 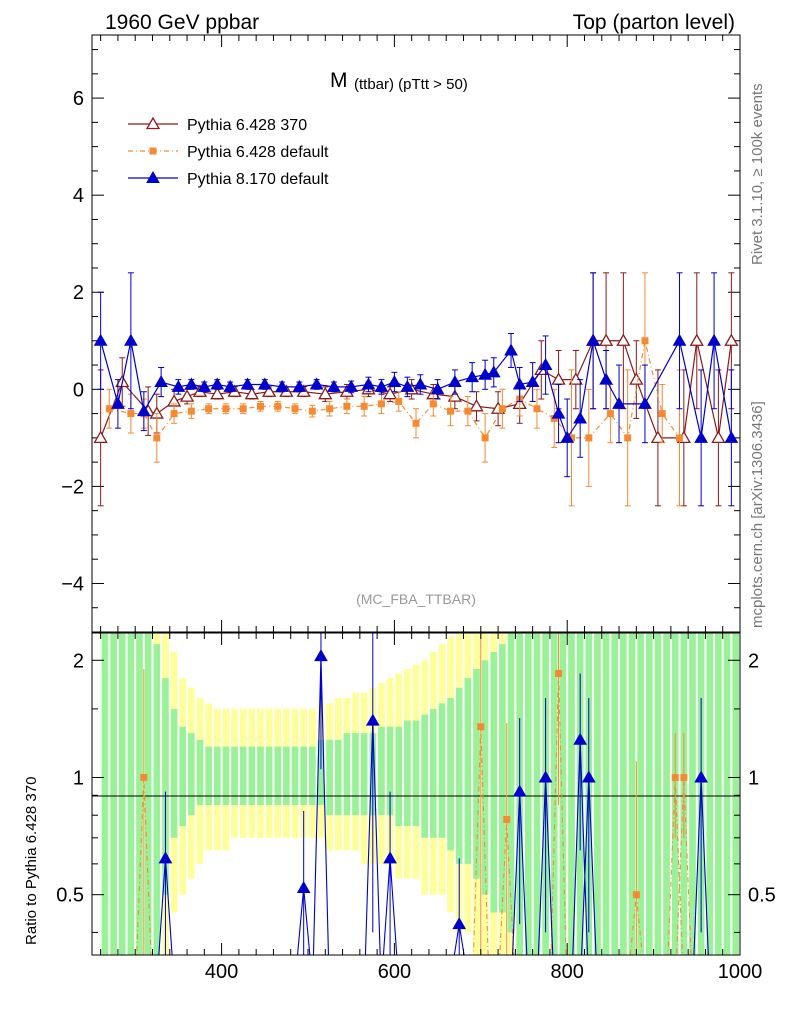 What do you see at coordinates (70, 896) in the screenshot?
I see `ratio-ytick-label: 0.5` at bounding box center [70, 896].